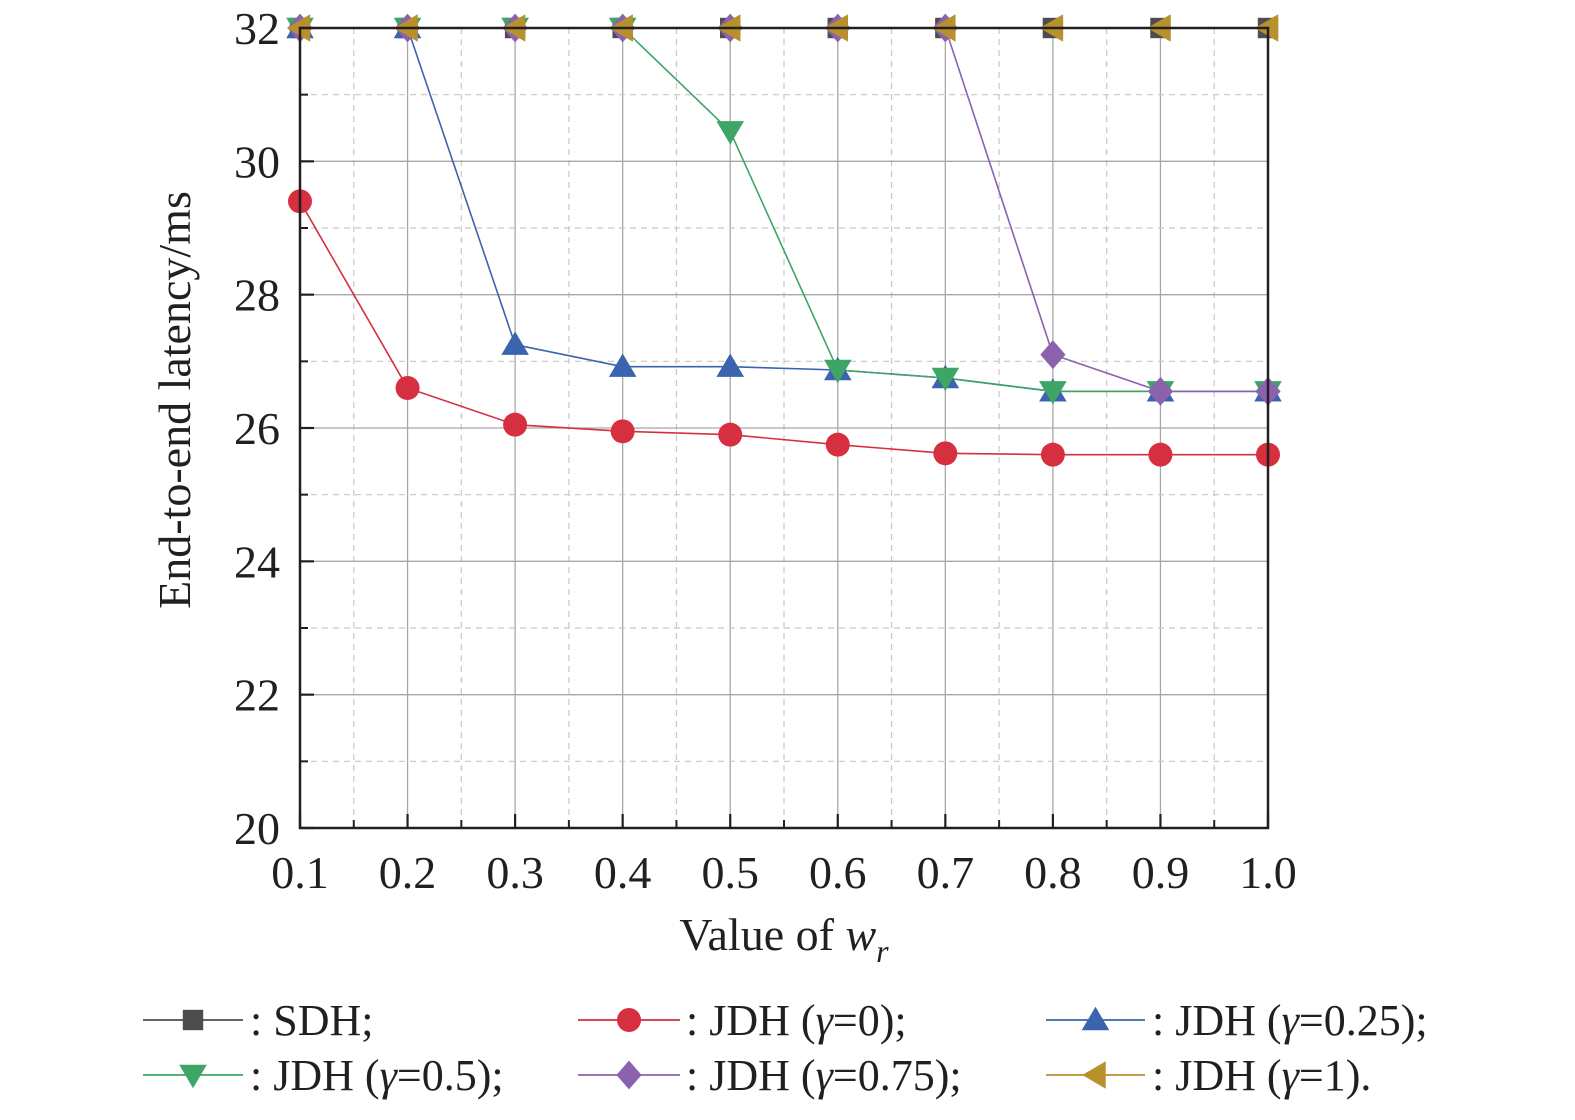 Image resolution: width=1575 pixels, height=1120 pixels. Describe the element at coordinates (257, 828) in the screenshot. I see `y-tick-label: 20` at that location.